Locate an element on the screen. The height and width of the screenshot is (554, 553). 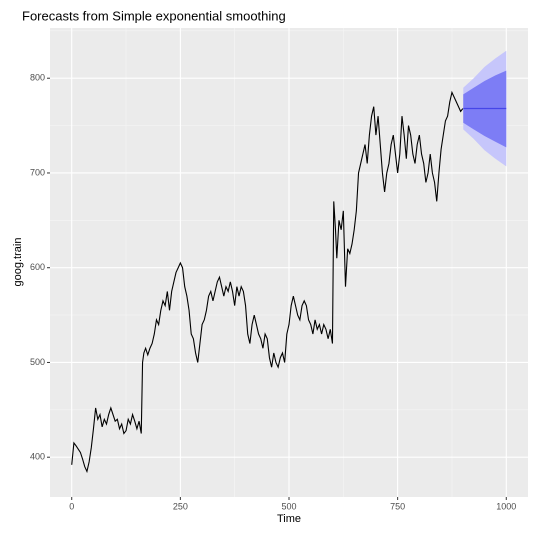
x-tick-label: 1000 is located at coordinates (506, 506).